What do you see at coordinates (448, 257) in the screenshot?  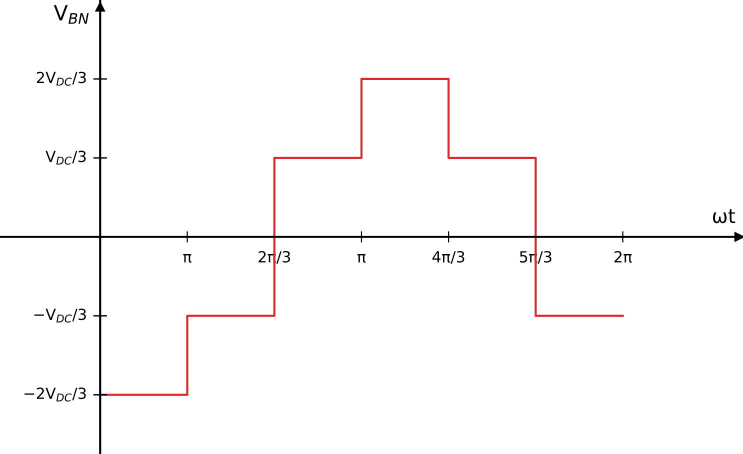 I see `x-tick-label: 4π/3` at bounding box center [448, 257].